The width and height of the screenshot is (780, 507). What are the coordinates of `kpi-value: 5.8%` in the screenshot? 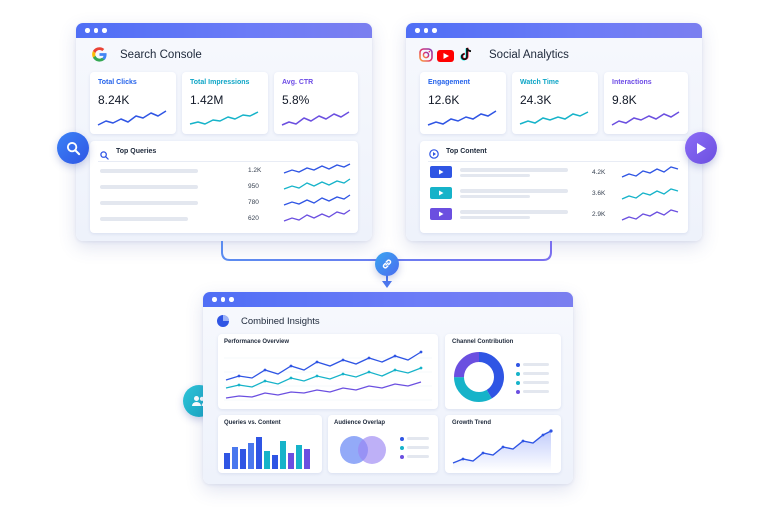 It's located at (296, 100).